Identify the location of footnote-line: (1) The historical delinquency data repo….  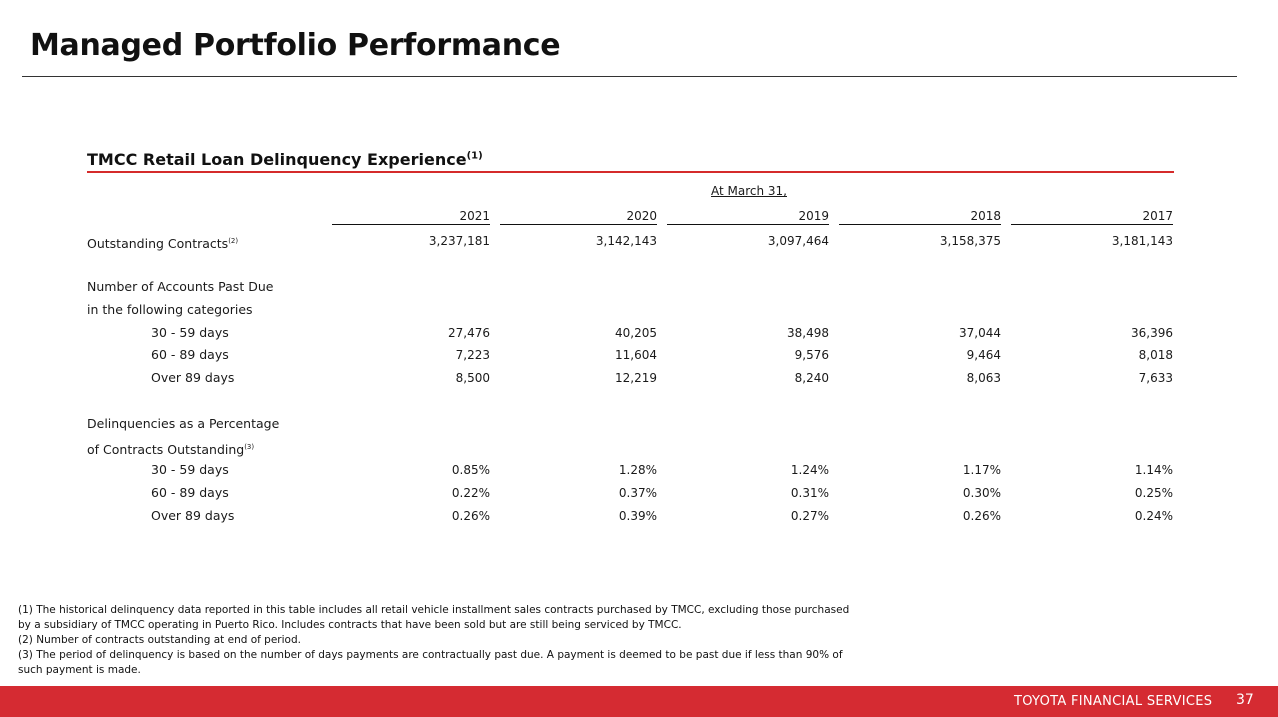
(434, 610).